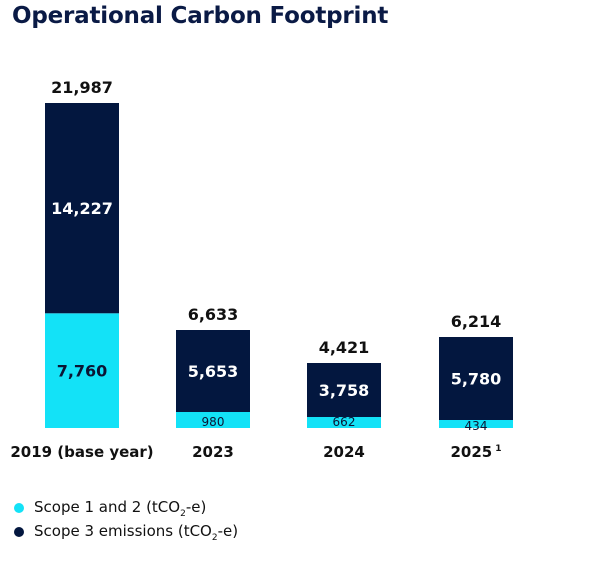  I want to click on data-label-scope-3-0: 14,227, so click(82, 208).